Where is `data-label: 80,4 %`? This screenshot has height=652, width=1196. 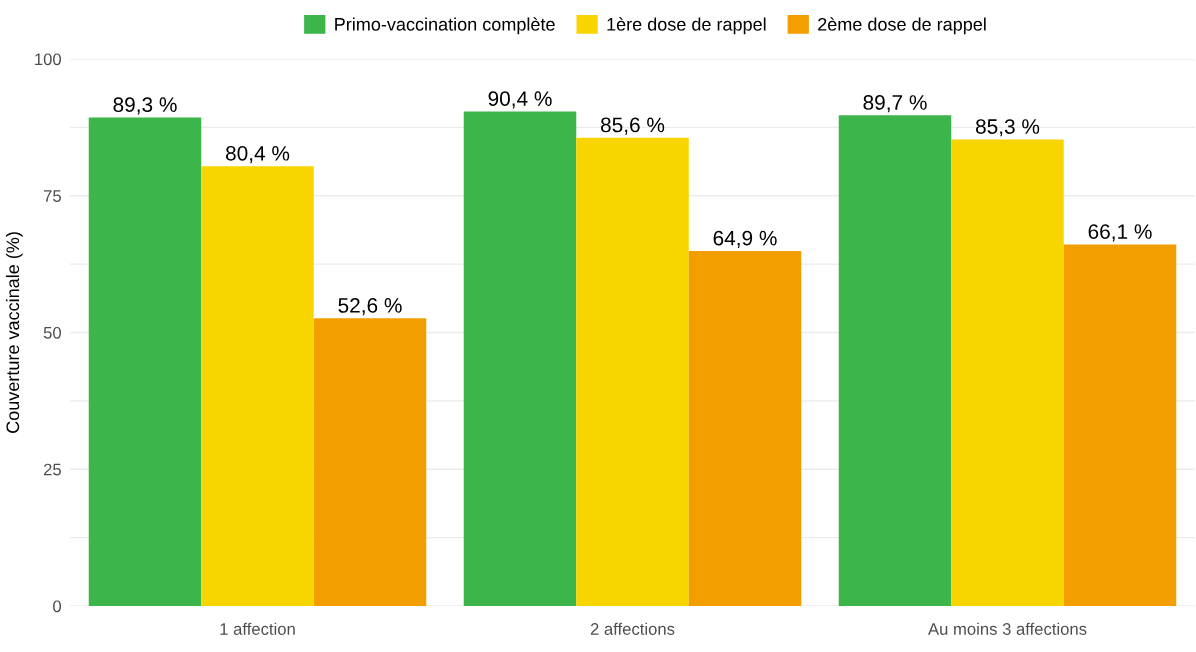
data-label: 80,4 % is located at coordinates (257, 154).